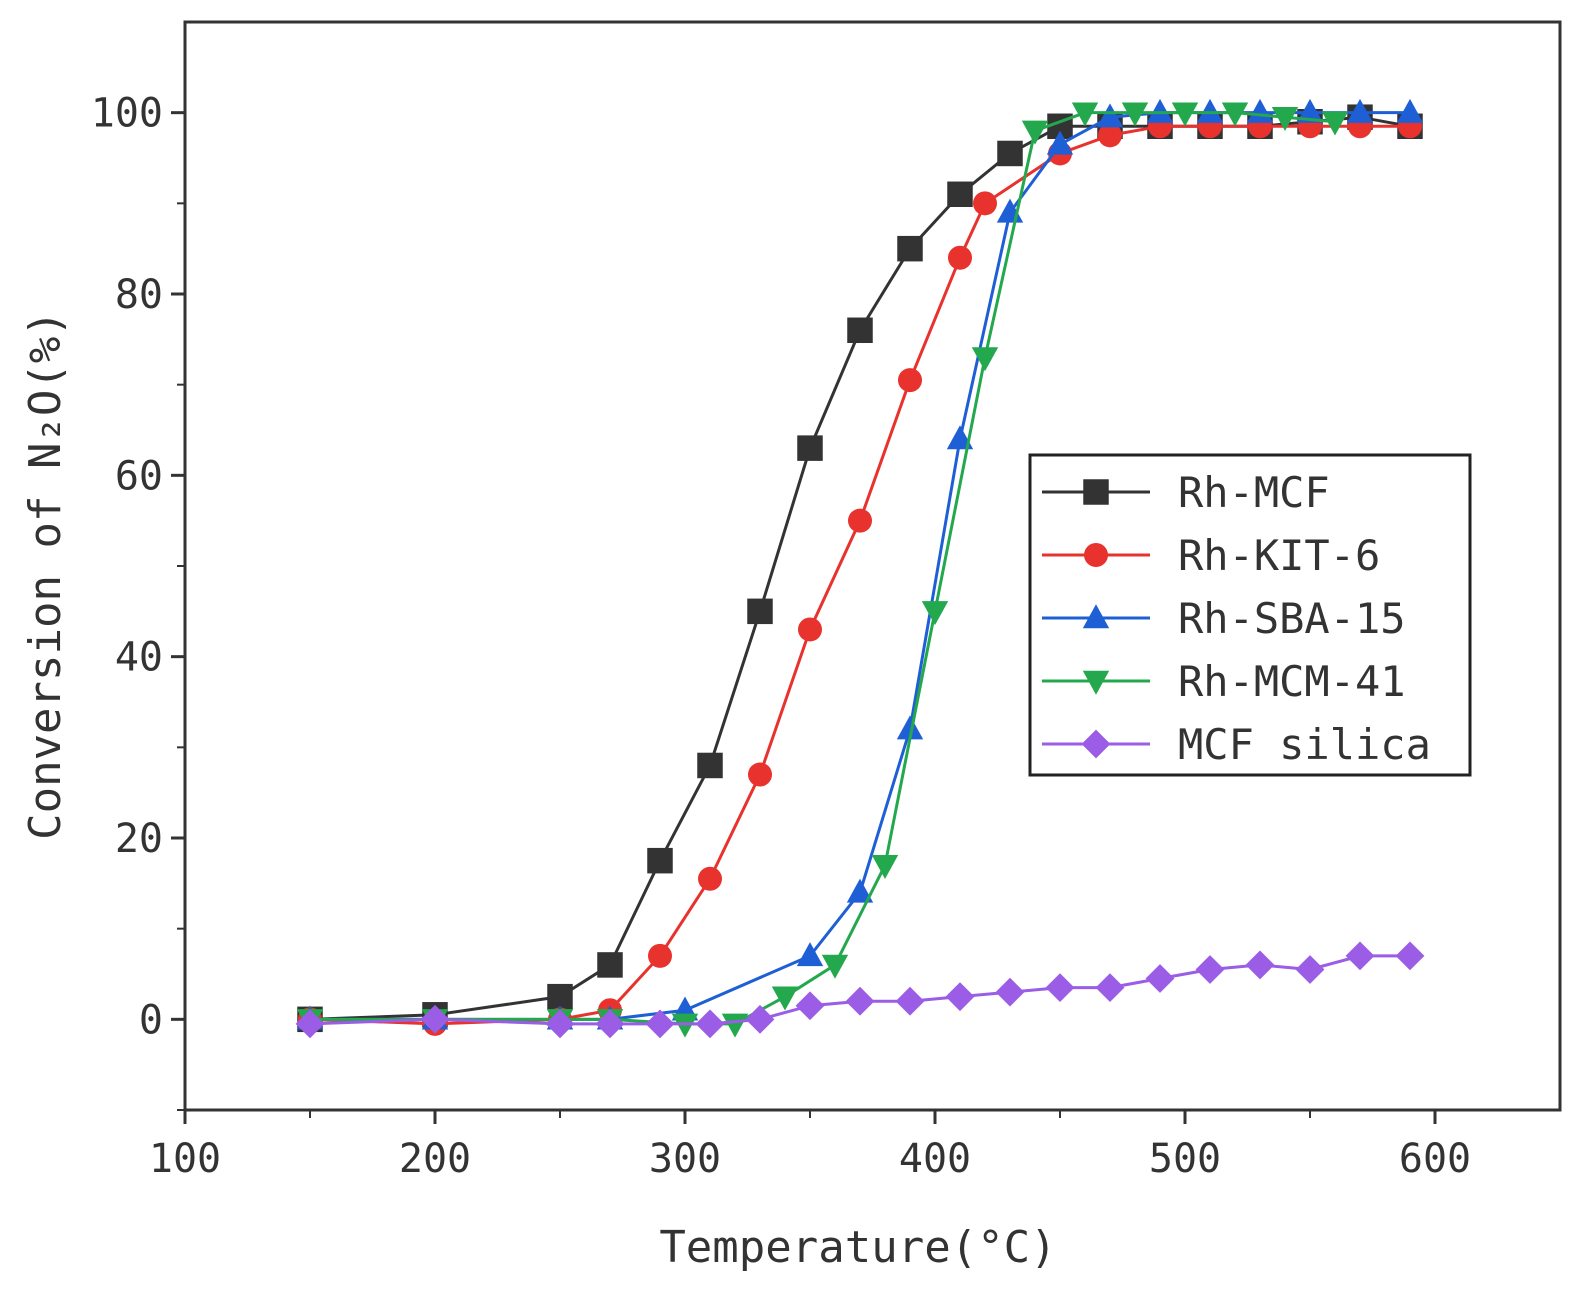 The width and height of the screenshot is (1584, 1293). I want to click on x-tick-label: 600, so click(1435, 1159).